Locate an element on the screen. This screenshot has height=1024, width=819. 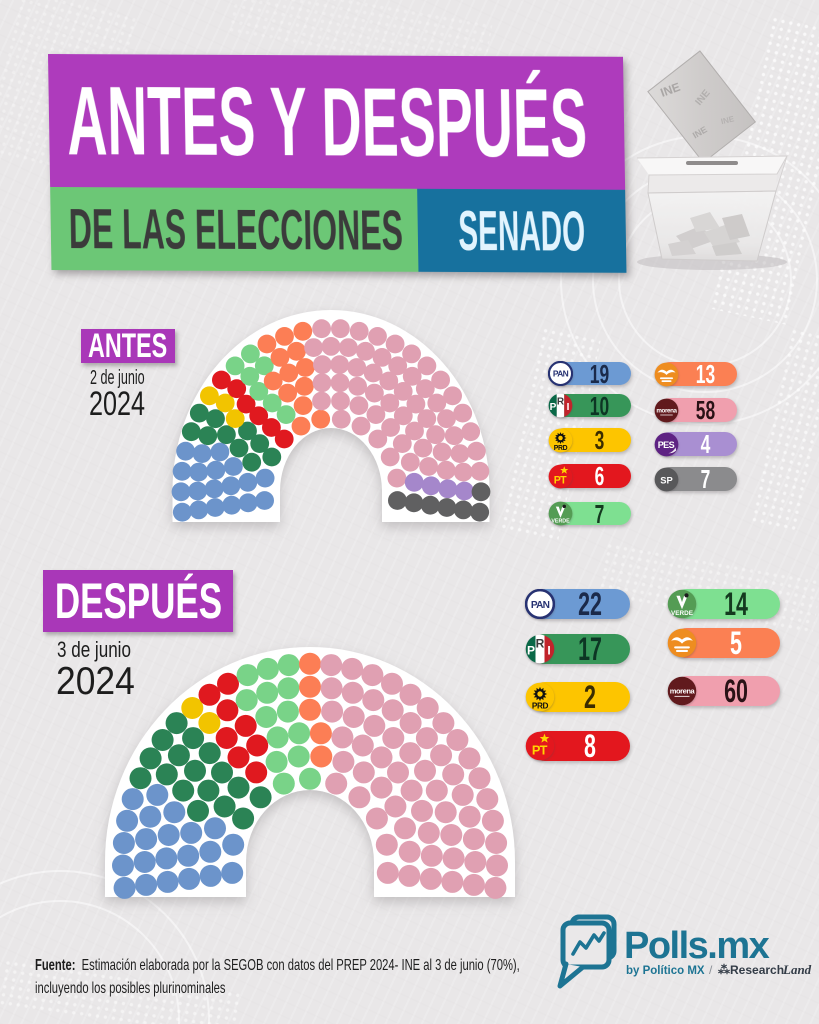
svg-text: Land is located at coordinates (797, 969).